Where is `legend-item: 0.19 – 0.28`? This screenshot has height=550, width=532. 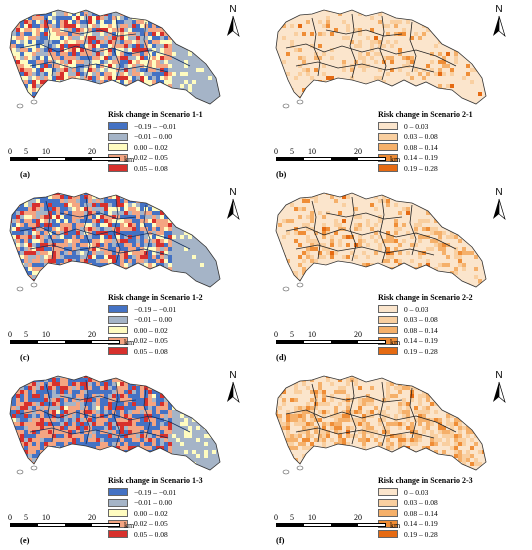
legend-item: 0.19 – 0.28 is located at coordinates (425, 351).